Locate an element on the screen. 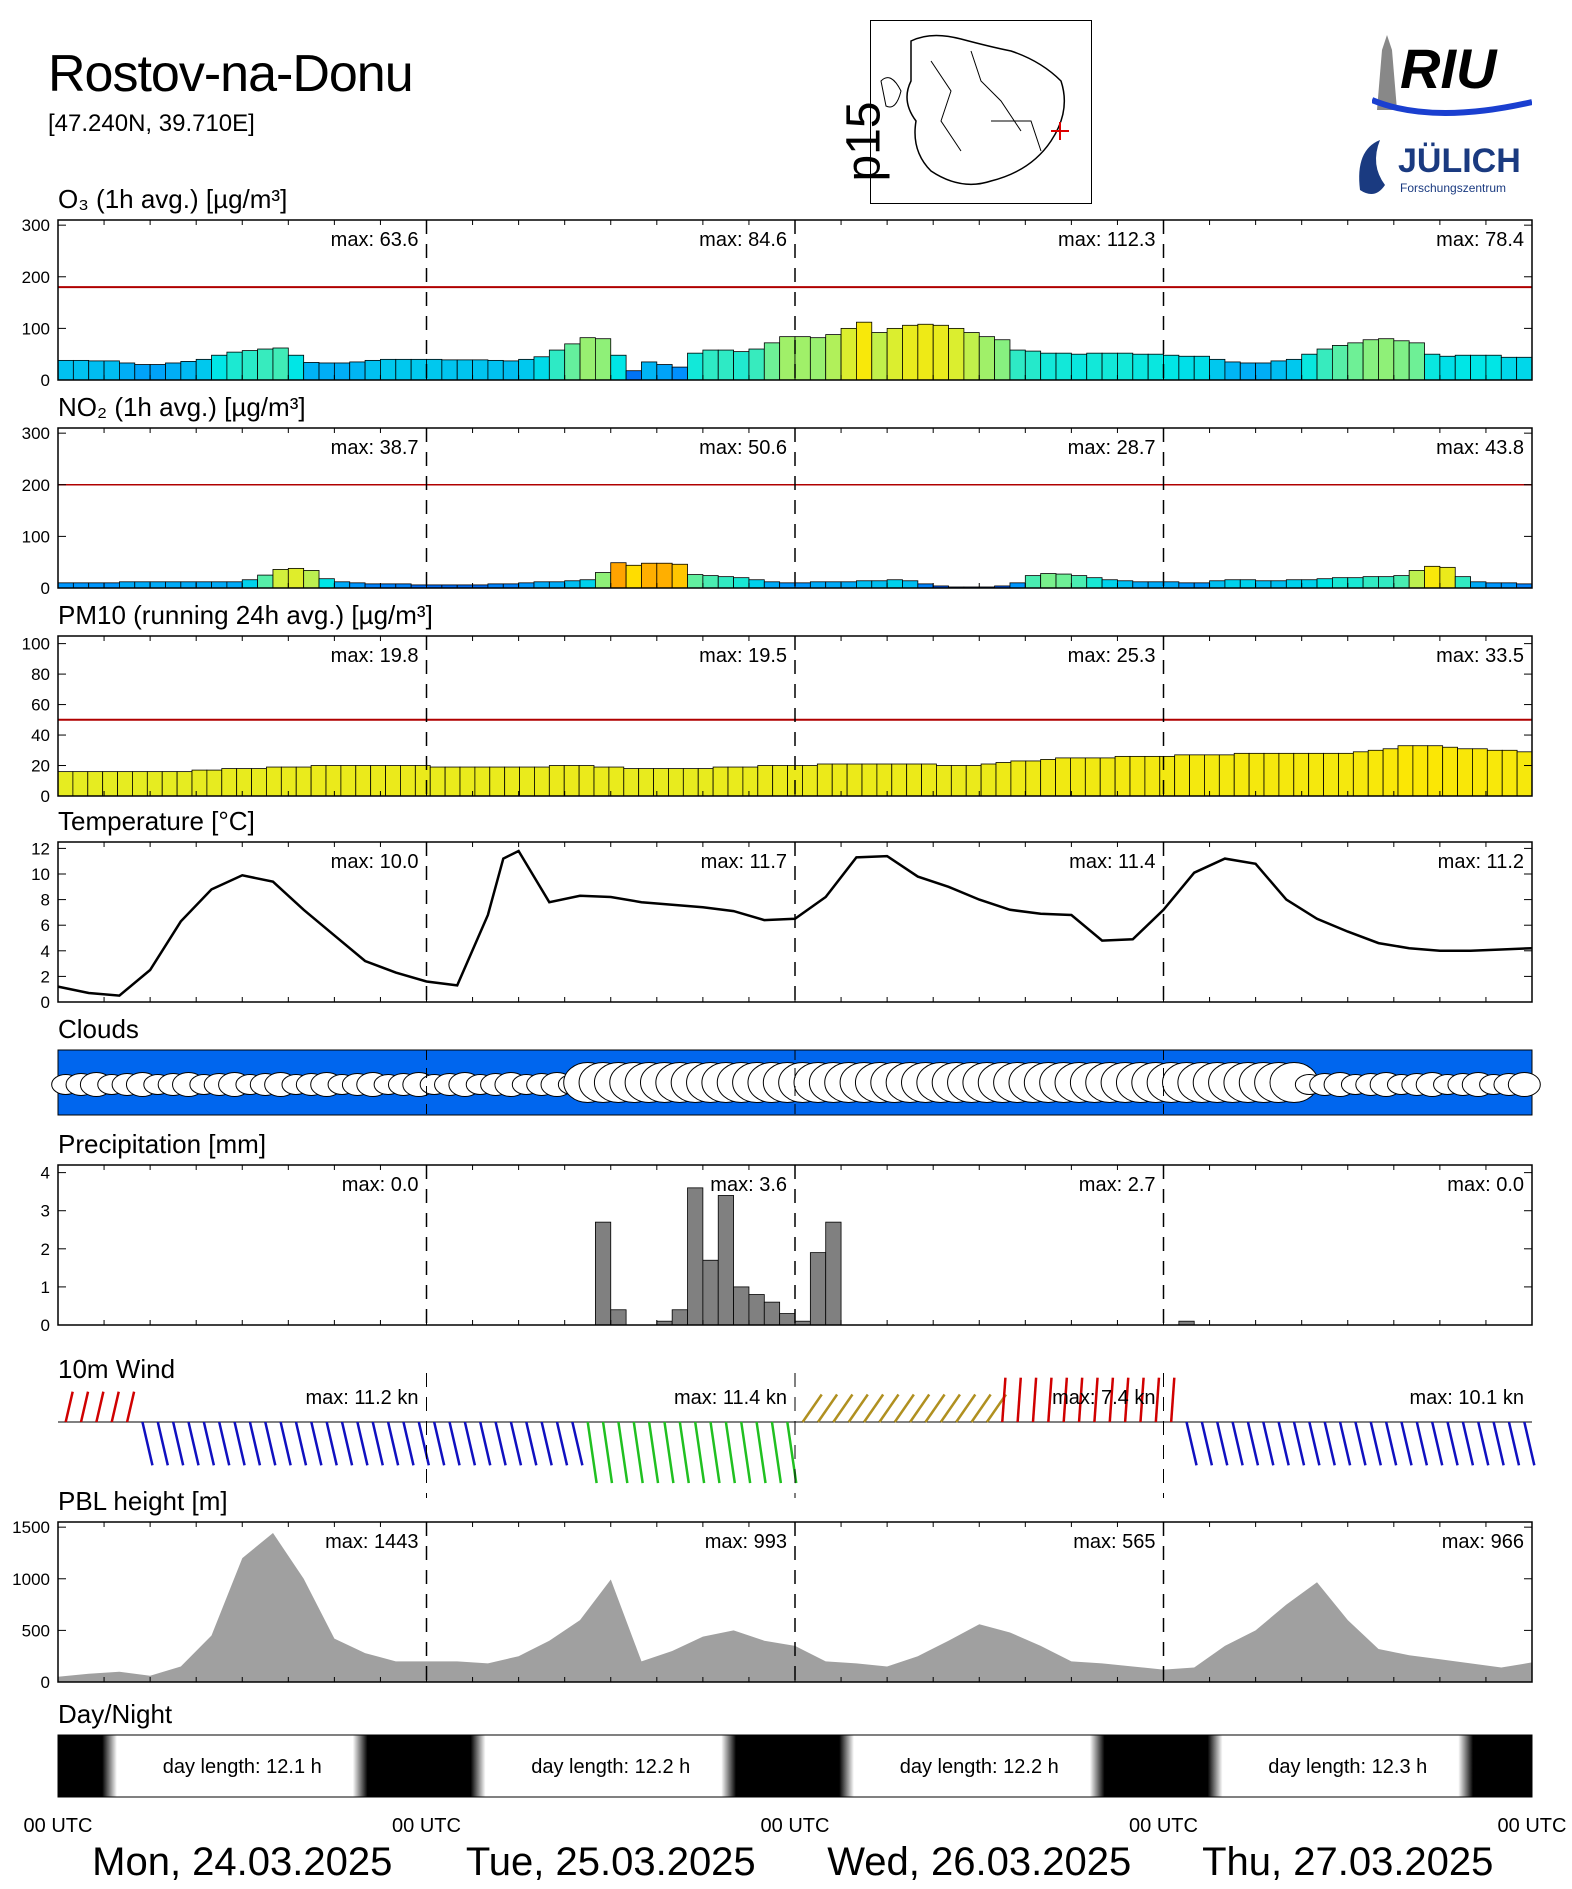 This screenshot has height=1889, width=1572. wind-max-label: max: 11.2 kn is located at coordinates (361, 1398).